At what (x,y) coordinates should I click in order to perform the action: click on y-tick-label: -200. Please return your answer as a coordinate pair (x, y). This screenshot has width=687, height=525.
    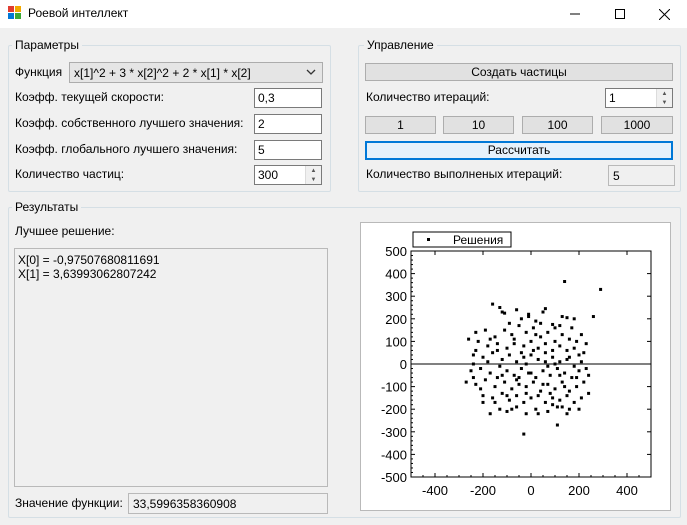
    Looking at the image, I should click on (394, 409).